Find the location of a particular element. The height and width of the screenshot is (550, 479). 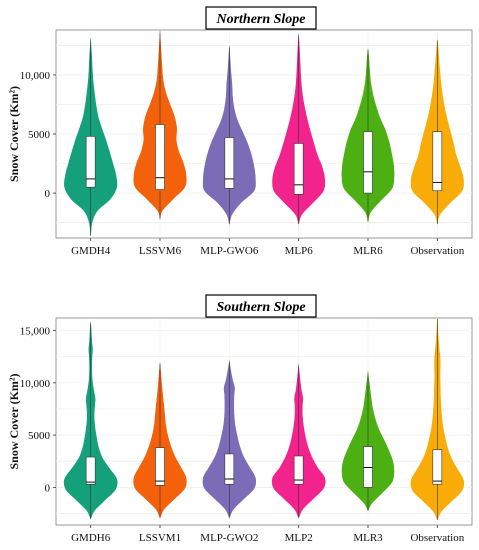

violin-mlp2 is located at coordinates (298, 441).